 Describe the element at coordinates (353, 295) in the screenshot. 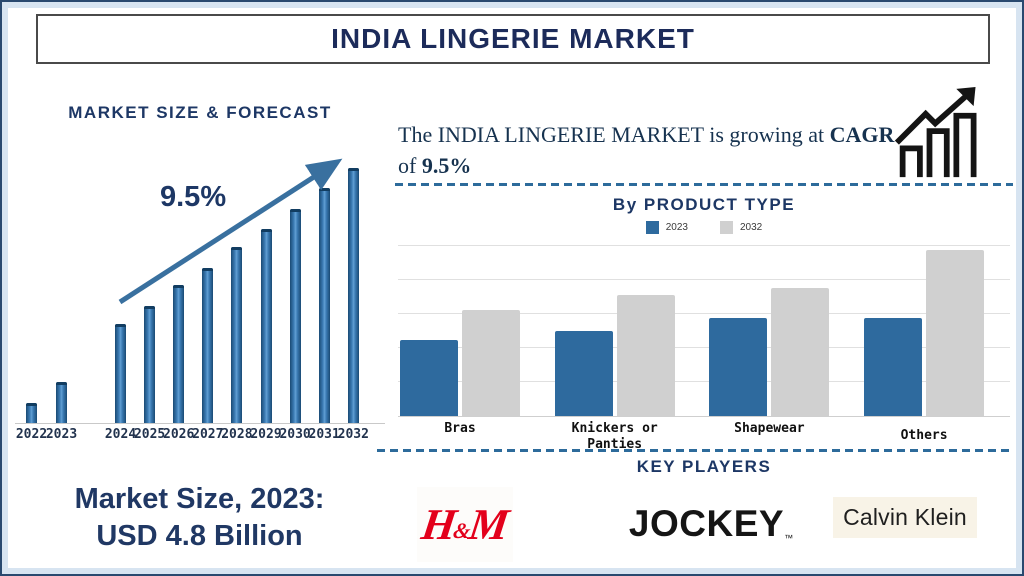

I see `forecast-bar-2032` at that location.